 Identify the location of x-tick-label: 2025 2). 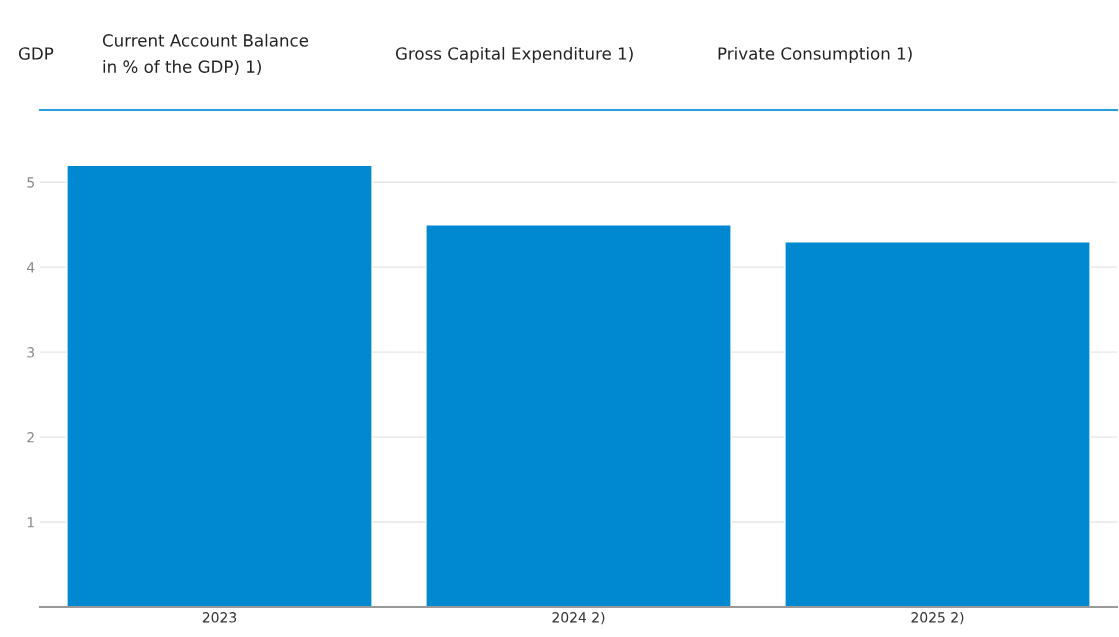
(937, 618).